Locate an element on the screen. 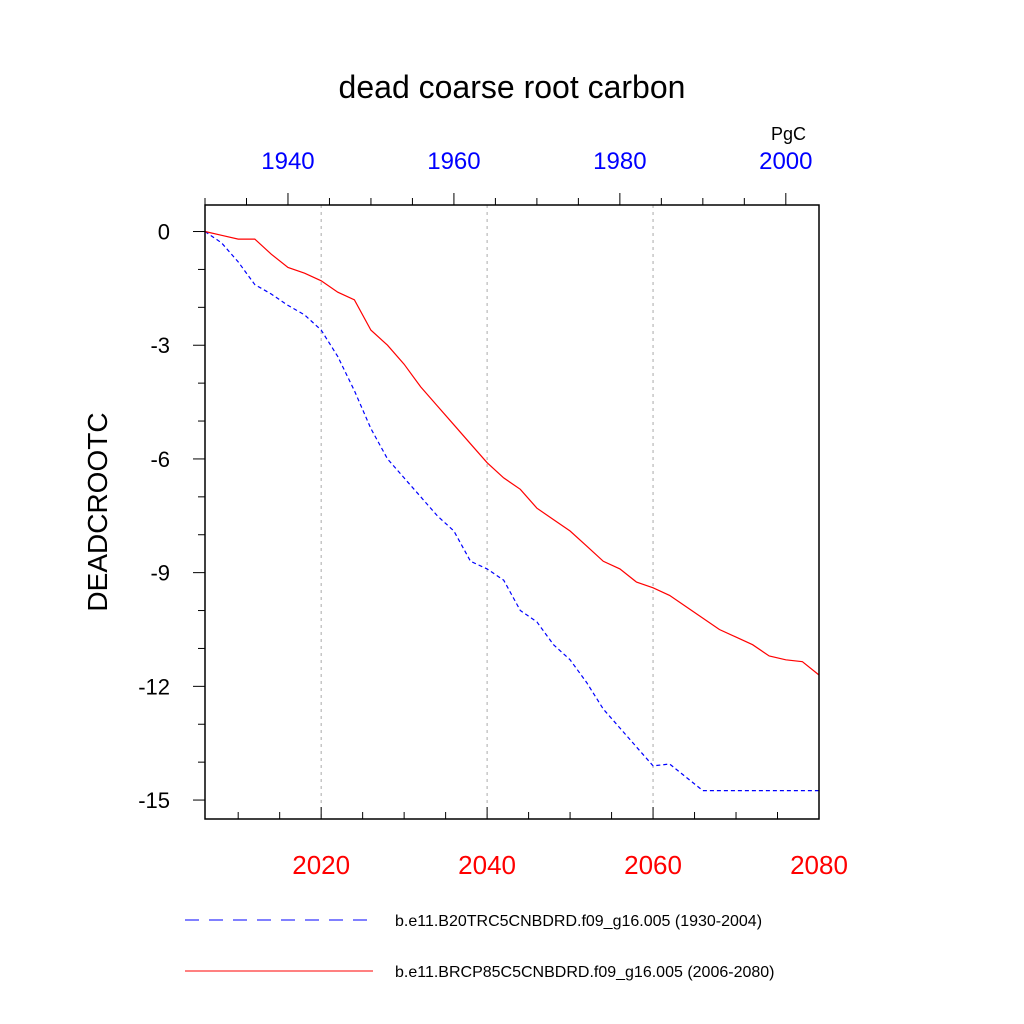  x-top-tick-label: 1980 is located at coordinates (619, 161).